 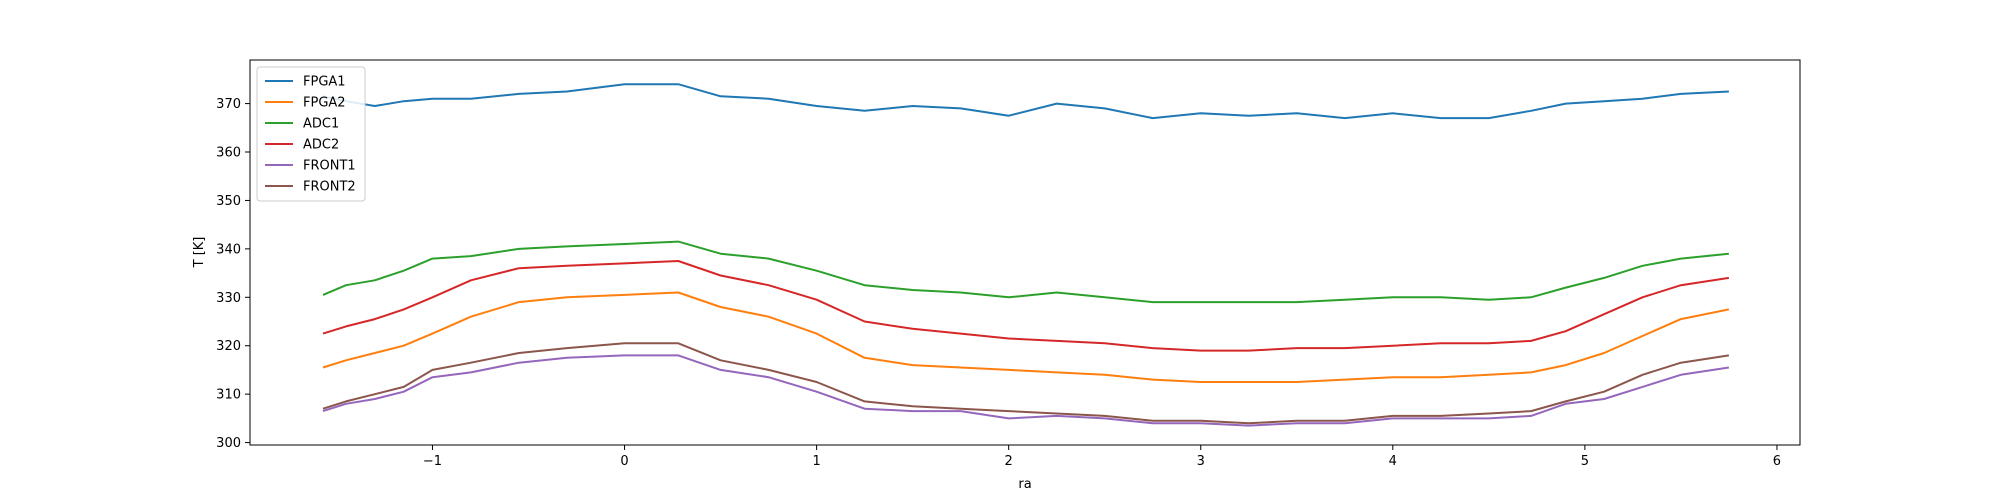 I want to click on y-tick-label: 340, so click(x=228, y=249).